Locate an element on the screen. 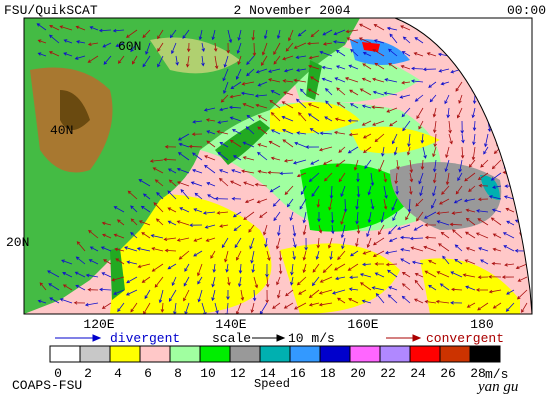 The image size is (550, 405). colorbar-tick: 18 is located at coordinates (328, 373).